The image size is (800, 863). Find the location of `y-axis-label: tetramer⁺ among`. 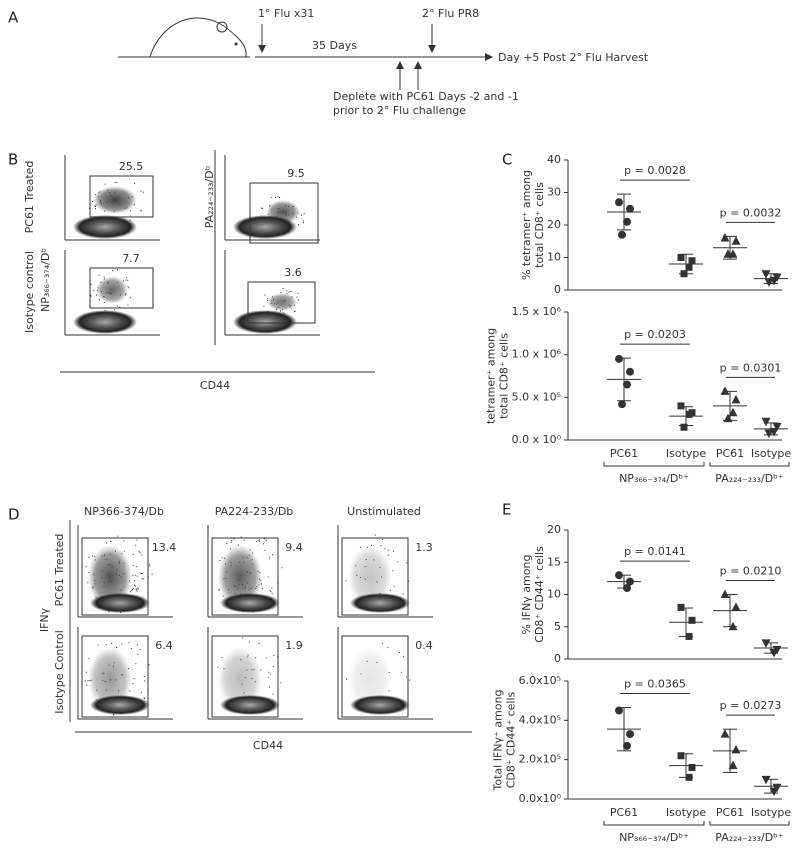

y-axis-label: tetramer⁺ among is located at coordinates (491, 376).